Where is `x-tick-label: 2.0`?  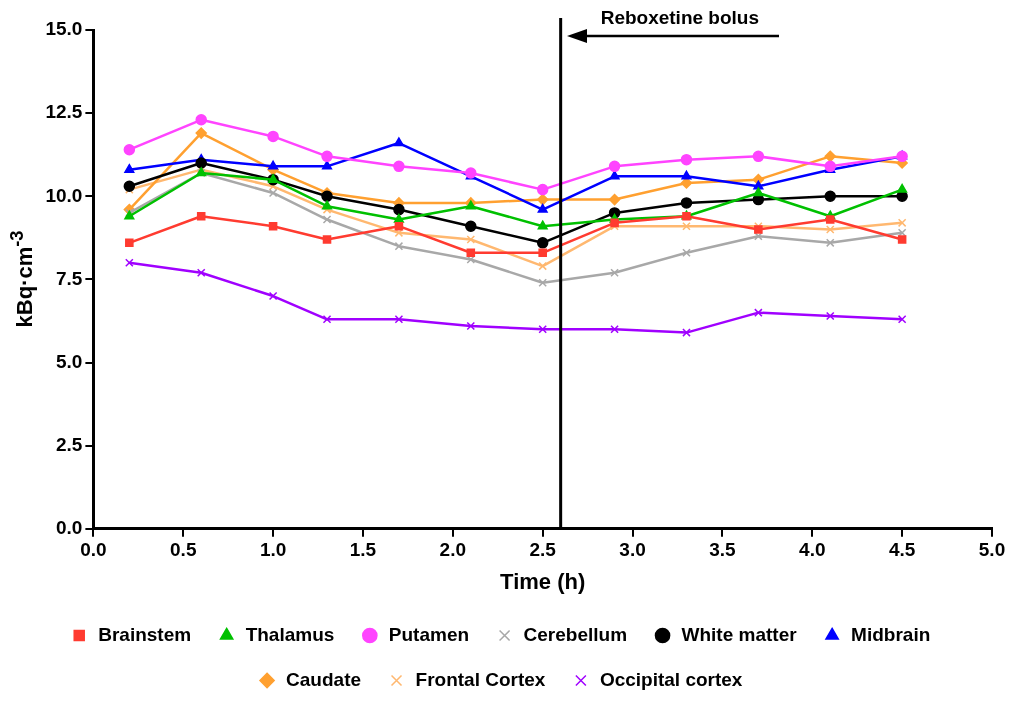 x-tick-label: 2.0 is located at coordinates (453, 550).